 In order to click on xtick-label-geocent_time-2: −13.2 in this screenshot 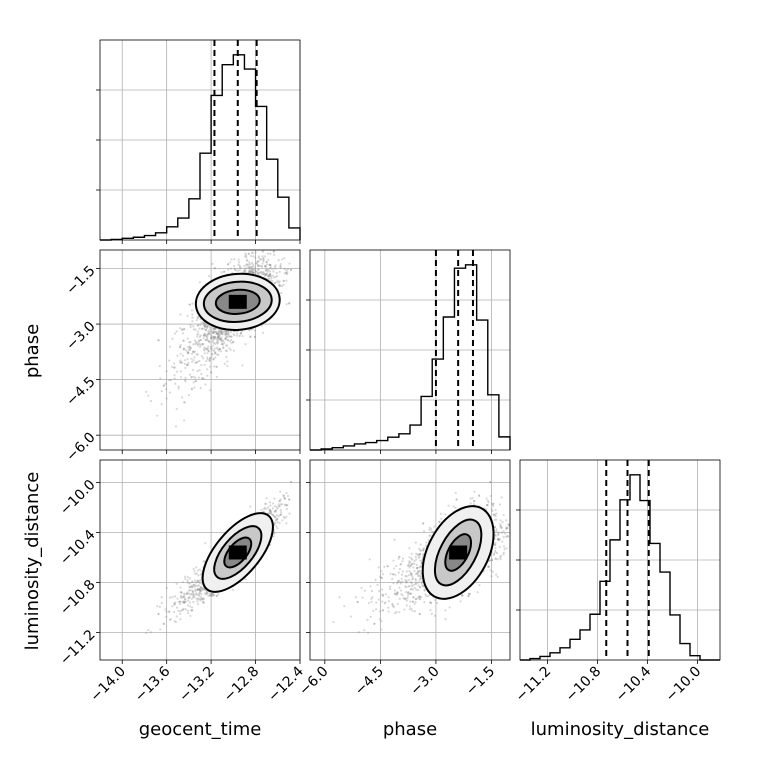, I will do `click(197, 685)`.